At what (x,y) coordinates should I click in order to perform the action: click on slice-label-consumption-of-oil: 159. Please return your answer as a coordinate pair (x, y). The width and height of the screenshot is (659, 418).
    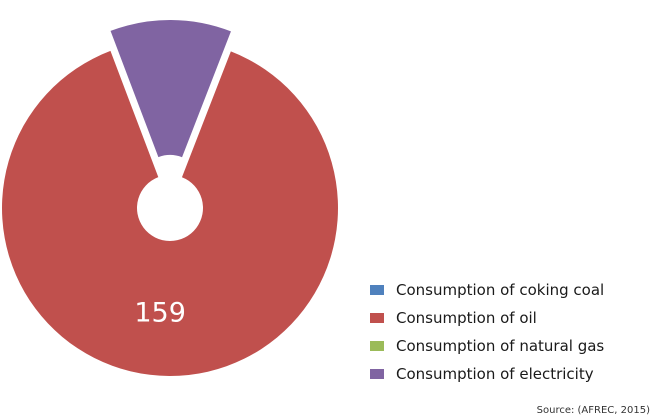
    Looking at the image, I should click on (160, 313).